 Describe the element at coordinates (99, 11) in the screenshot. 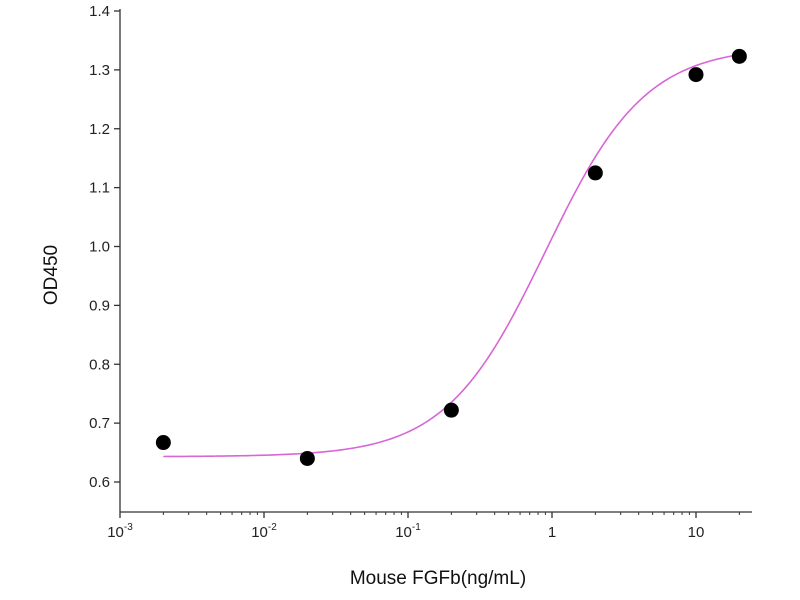

I see `y-tick-label: 1.4` at that location.